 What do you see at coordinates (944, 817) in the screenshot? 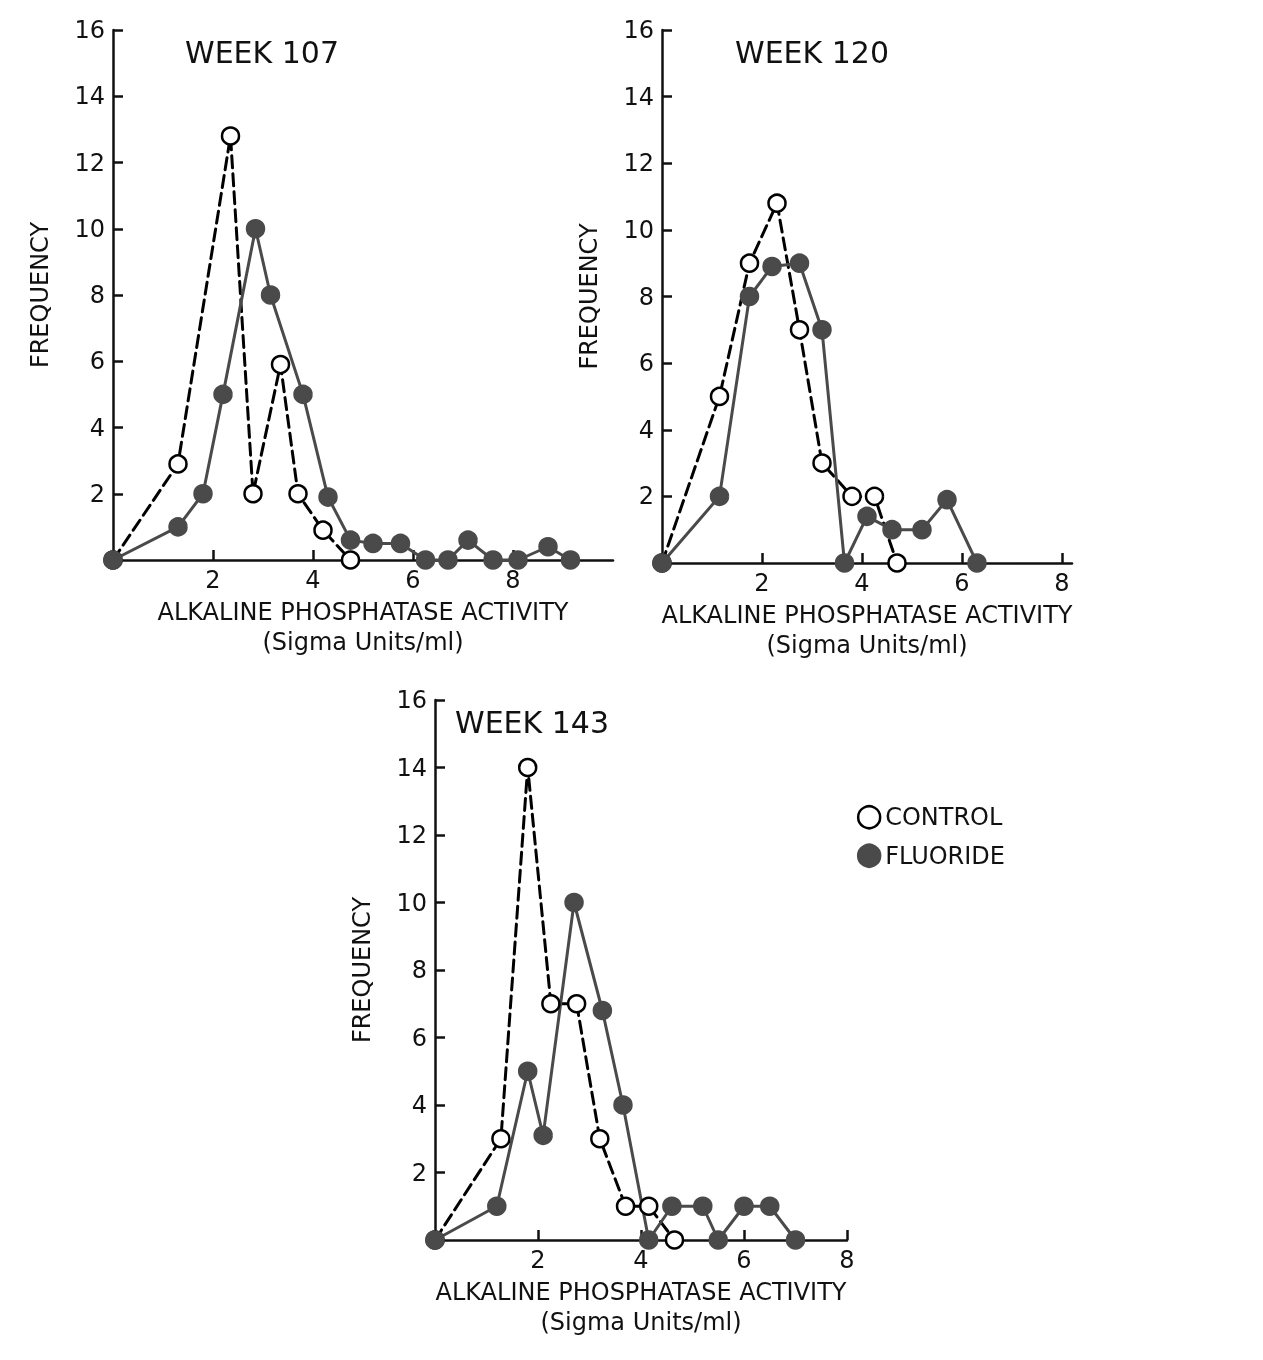
I see `legend-label: CONTROL` at bounding box center [944, 817].